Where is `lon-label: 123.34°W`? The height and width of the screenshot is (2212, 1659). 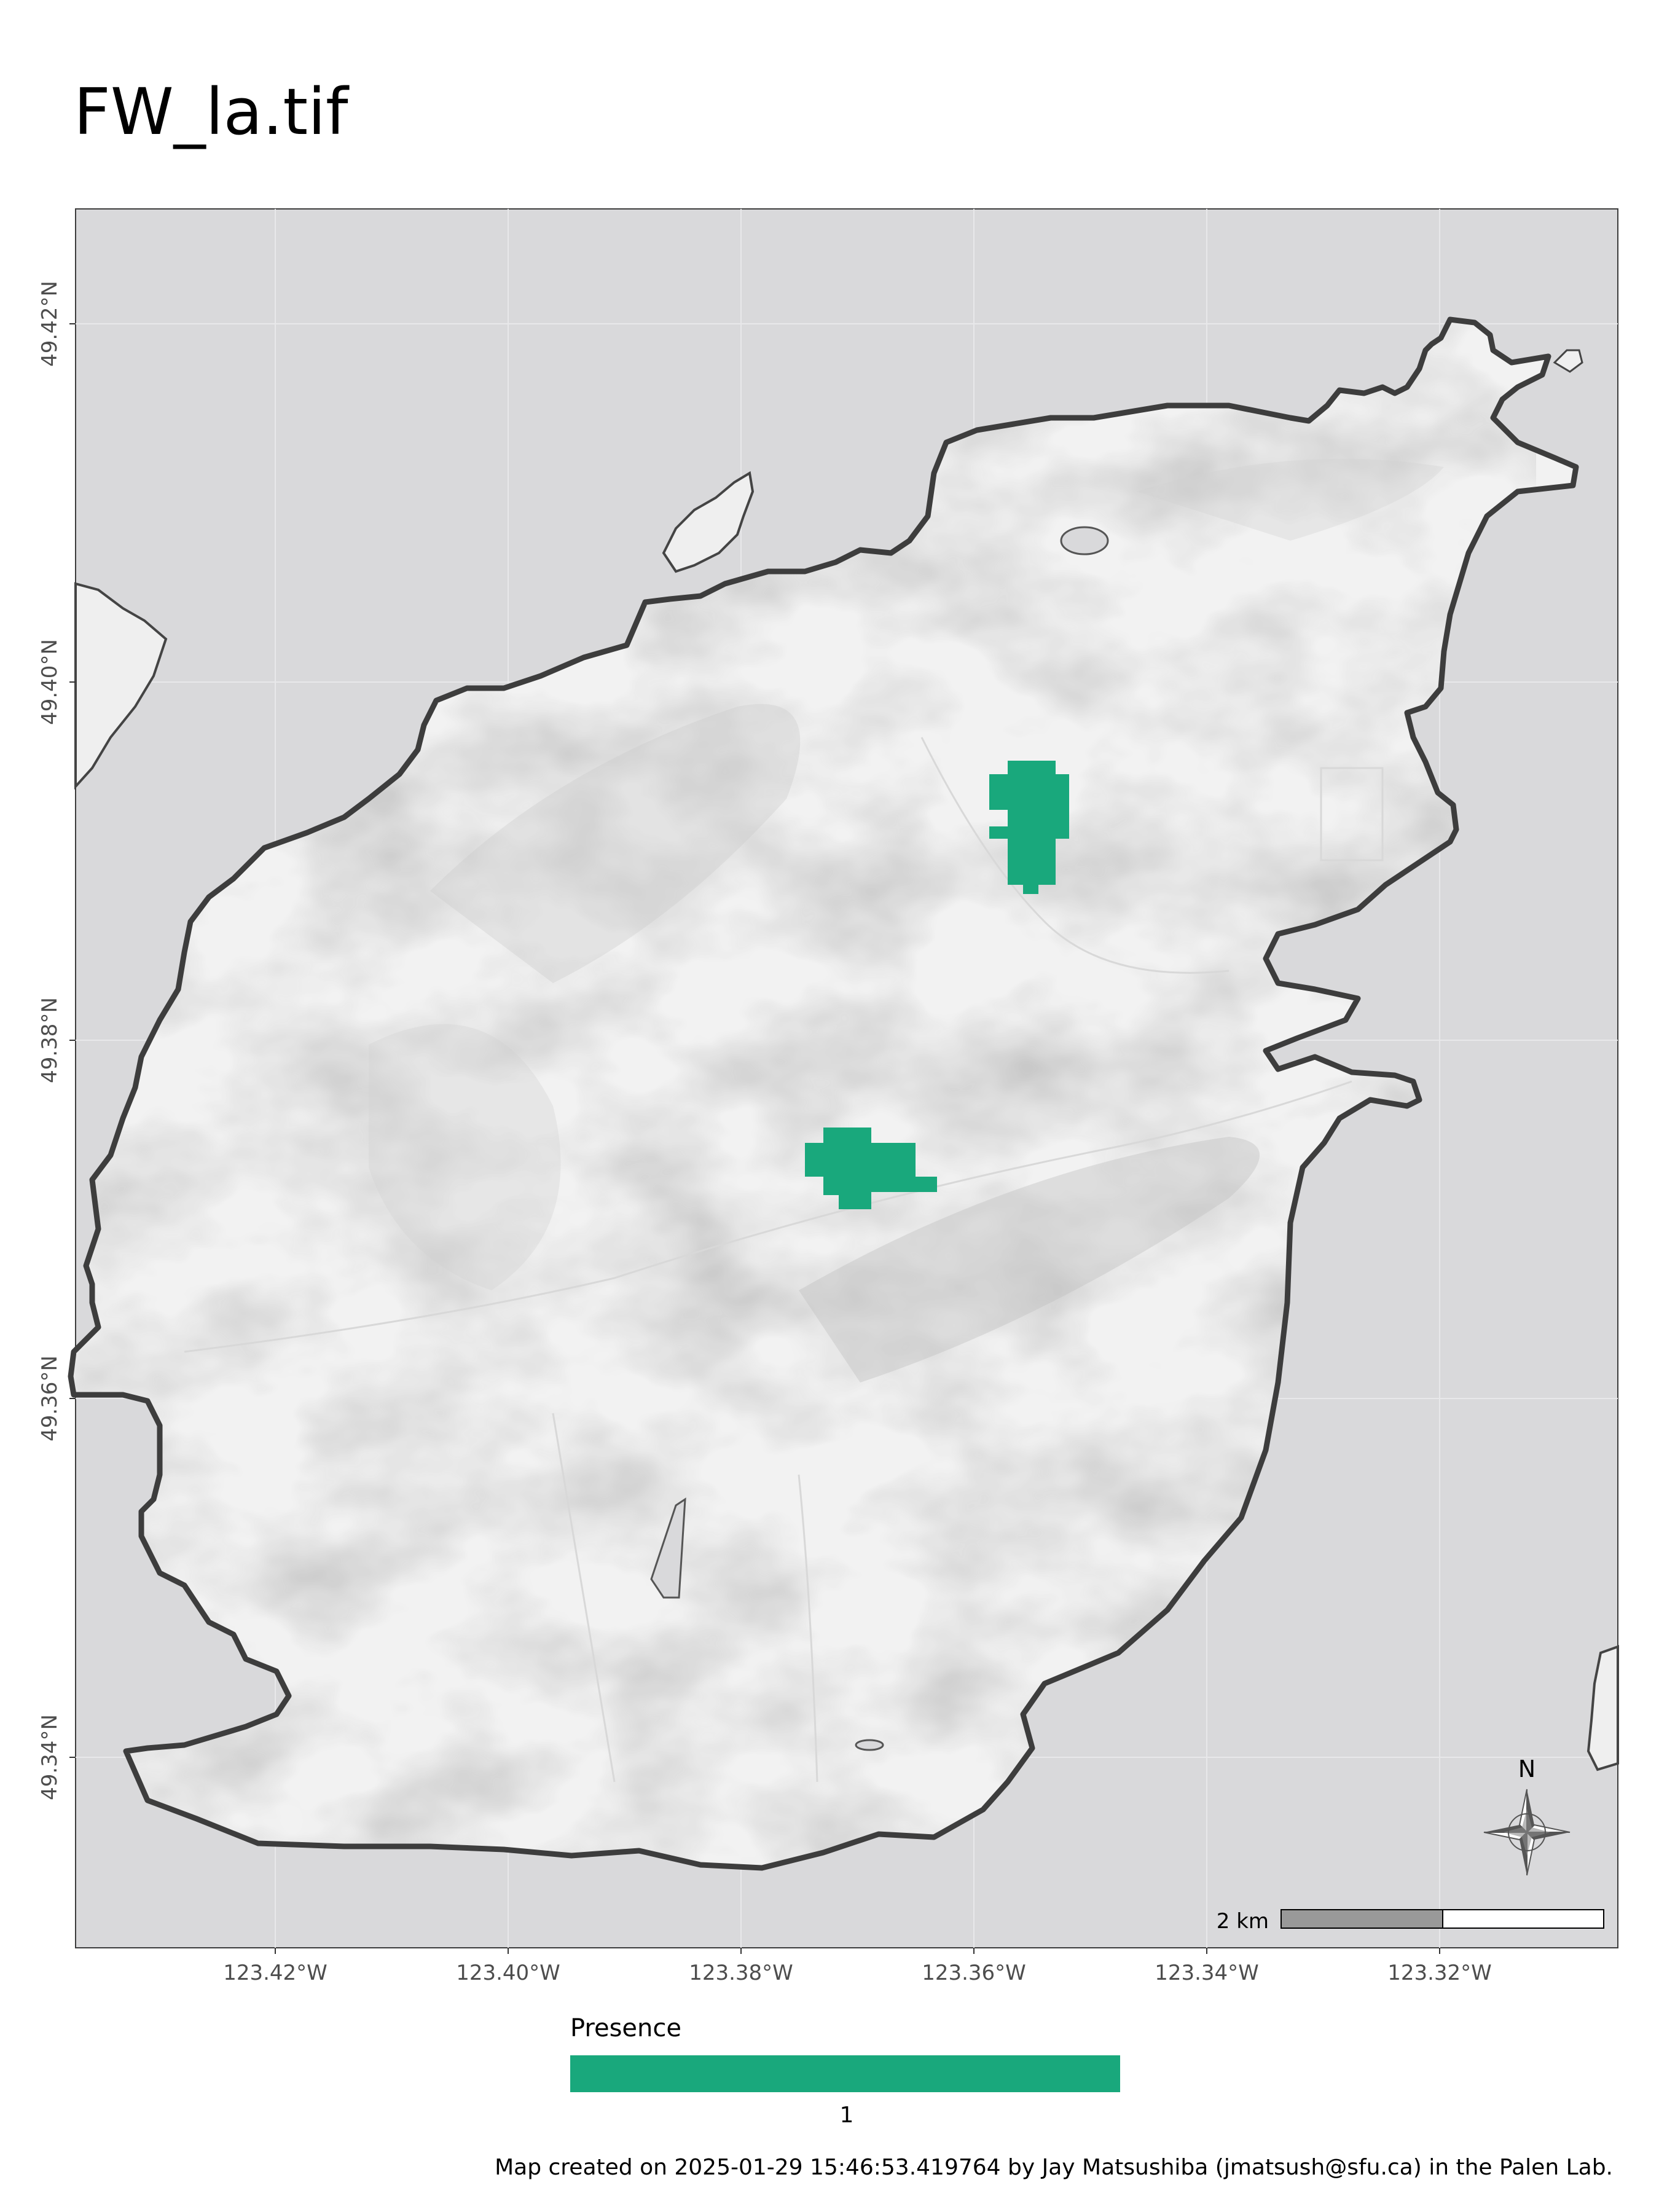
lon-label: 123.34°W is located at coordinates (1207, 1973).